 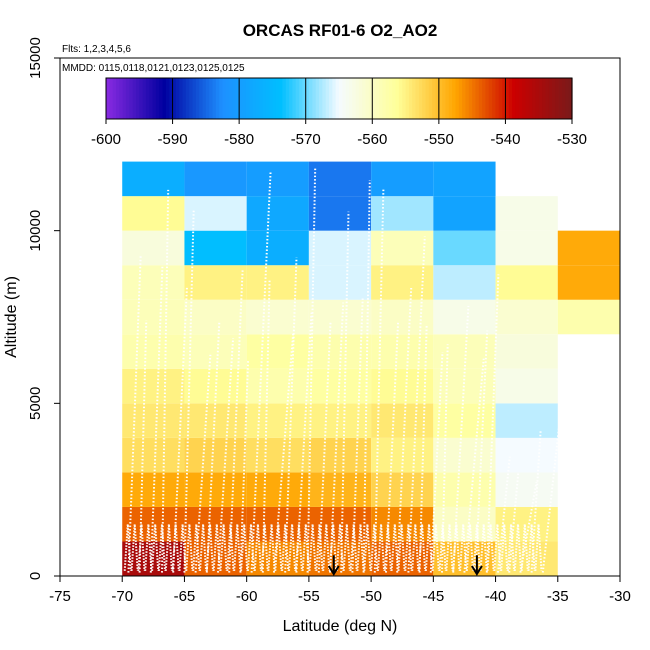 I want to click on y-tick-label: 5000, so click(x=35, y=403).